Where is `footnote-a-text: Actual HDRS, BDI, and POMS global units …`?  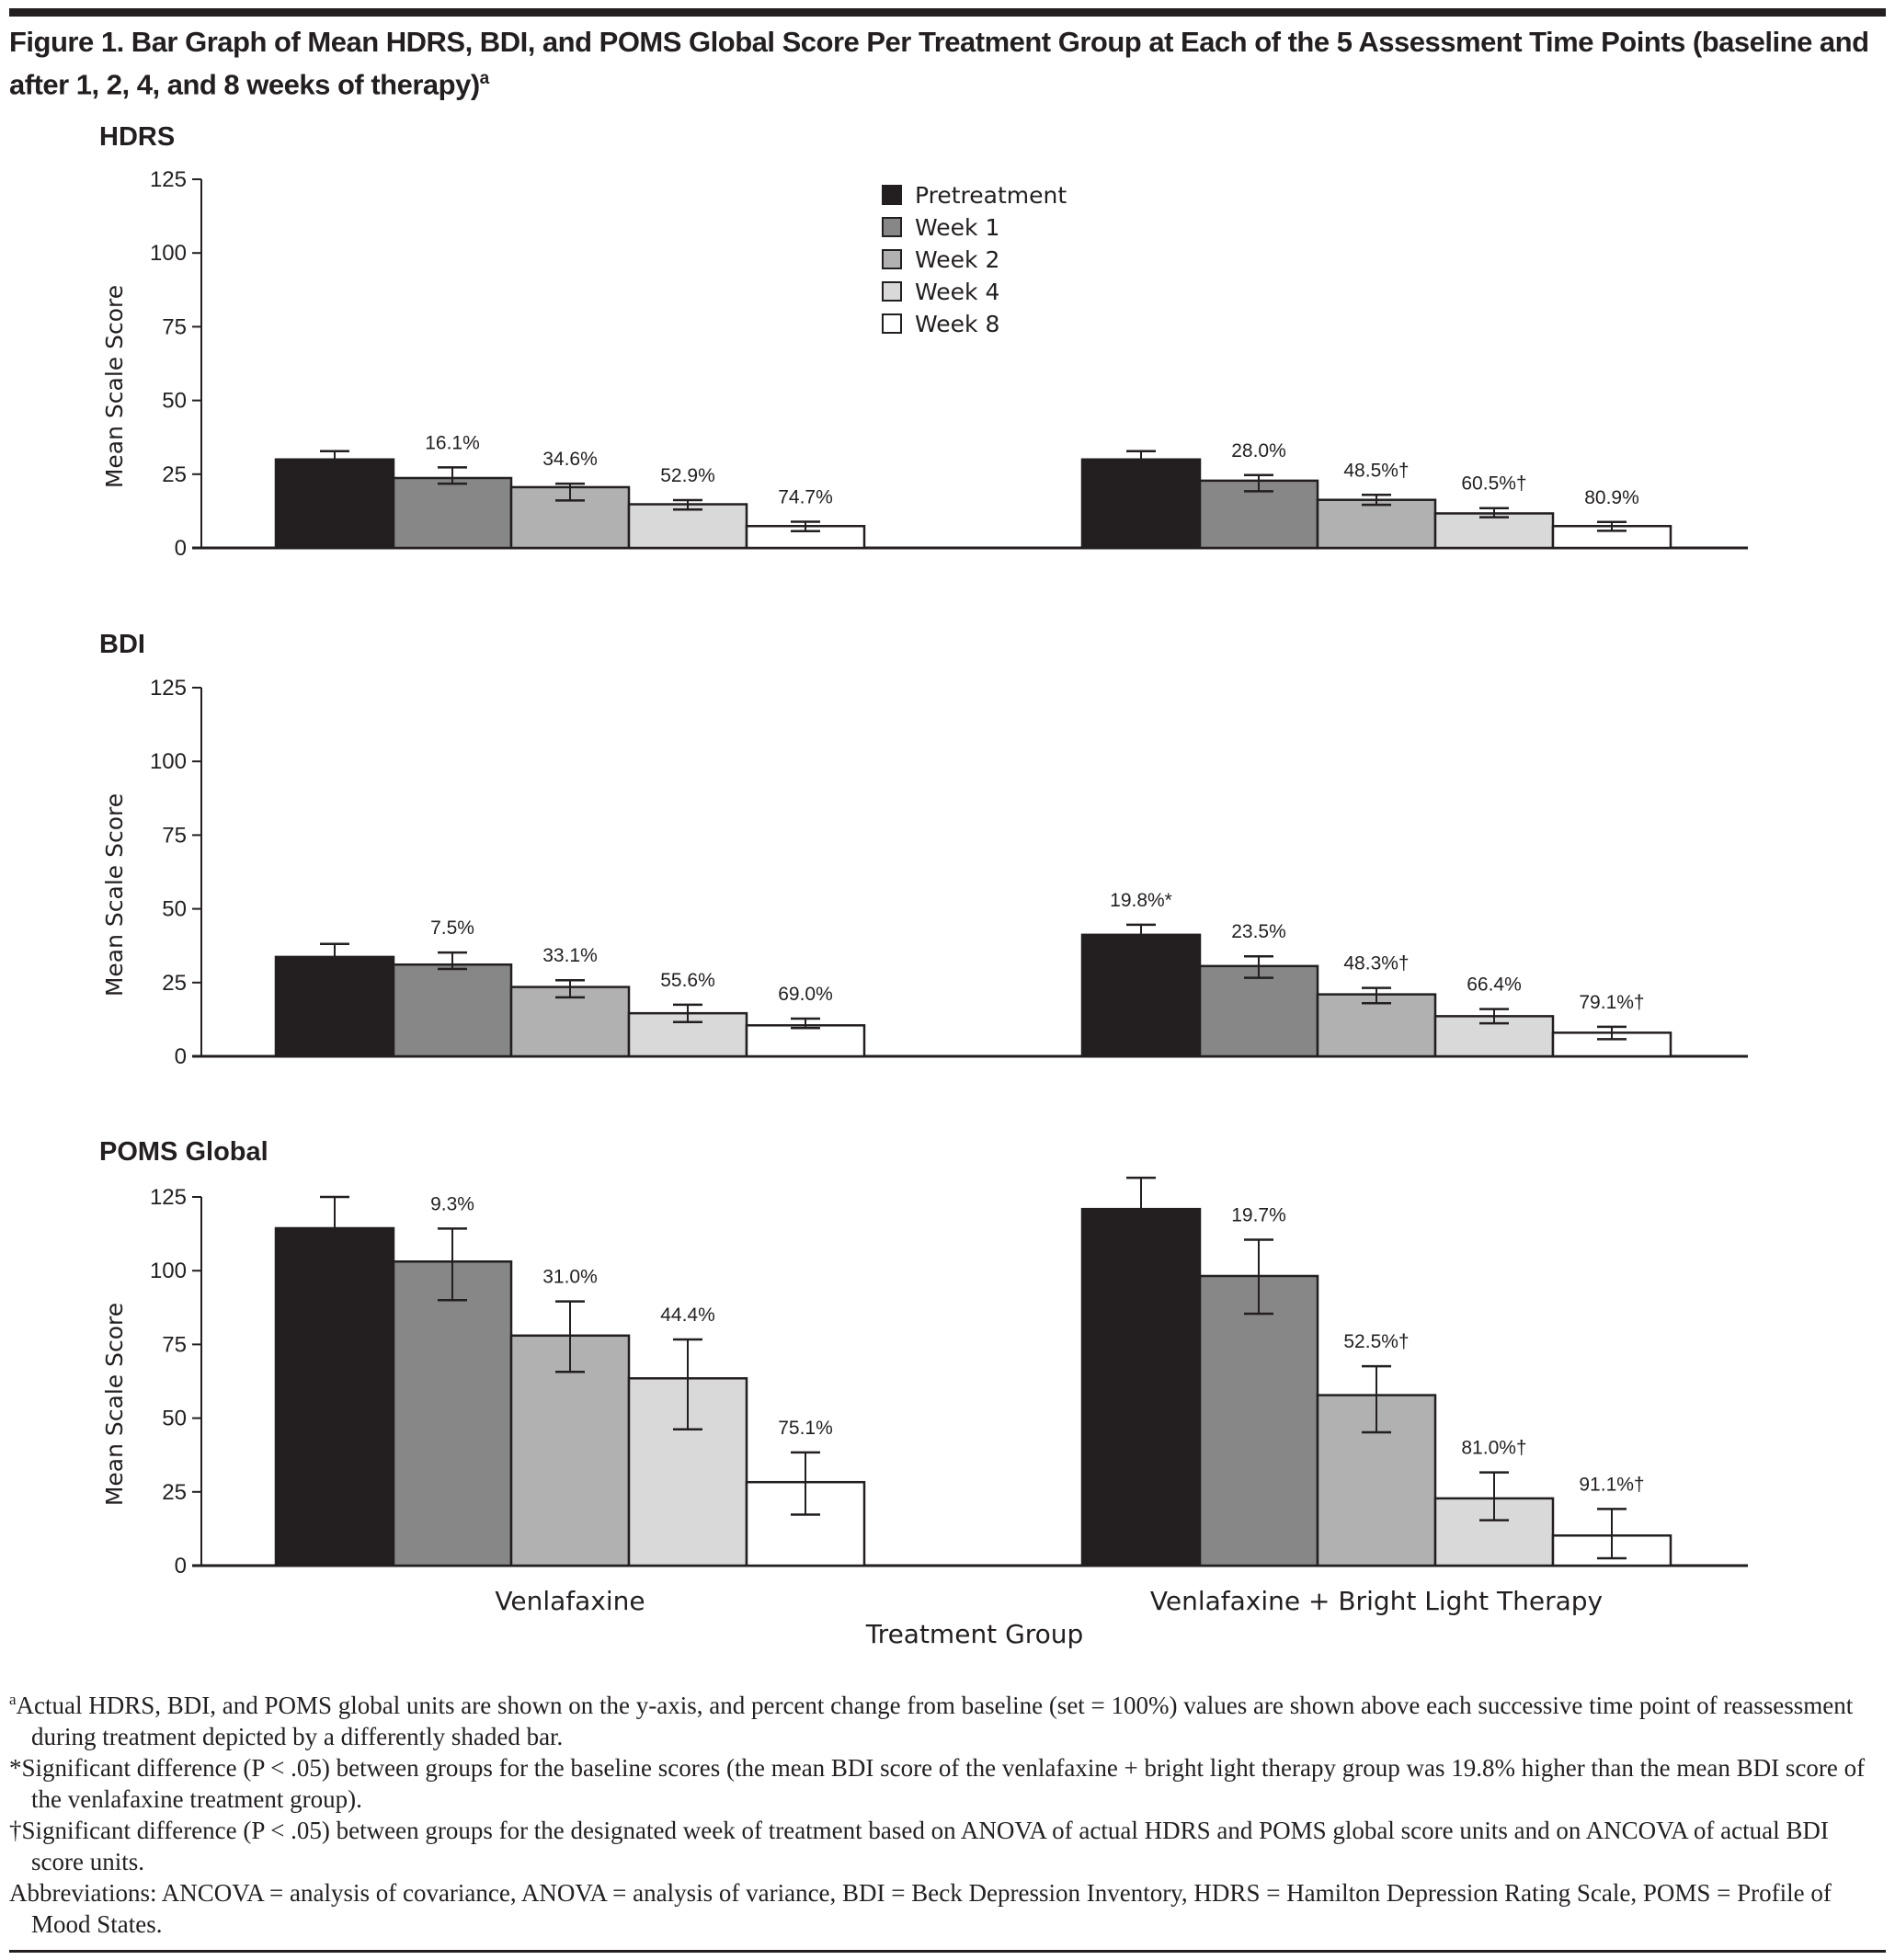 footnote-a-text: Actual HDRS, BDI, and POMS global units … is located at coordinates (935, 1721).